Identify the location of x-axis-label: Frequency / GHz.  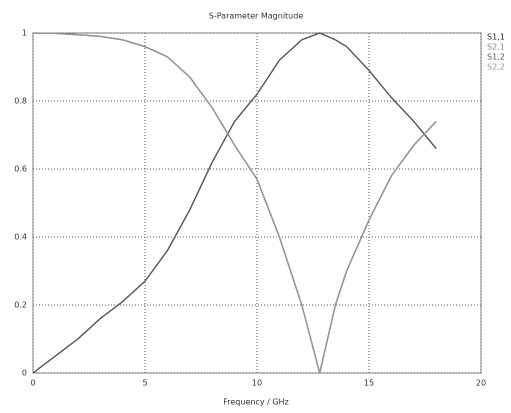
(256, 402).